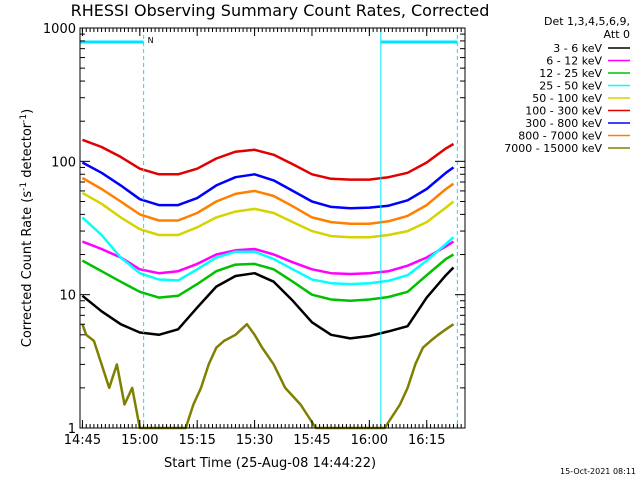  What do you see at coordinates (577, 48) in the screenshot?
I see `legend-label-3-6-kev: 3 - 6 keV` at bounding box center [577, 48].